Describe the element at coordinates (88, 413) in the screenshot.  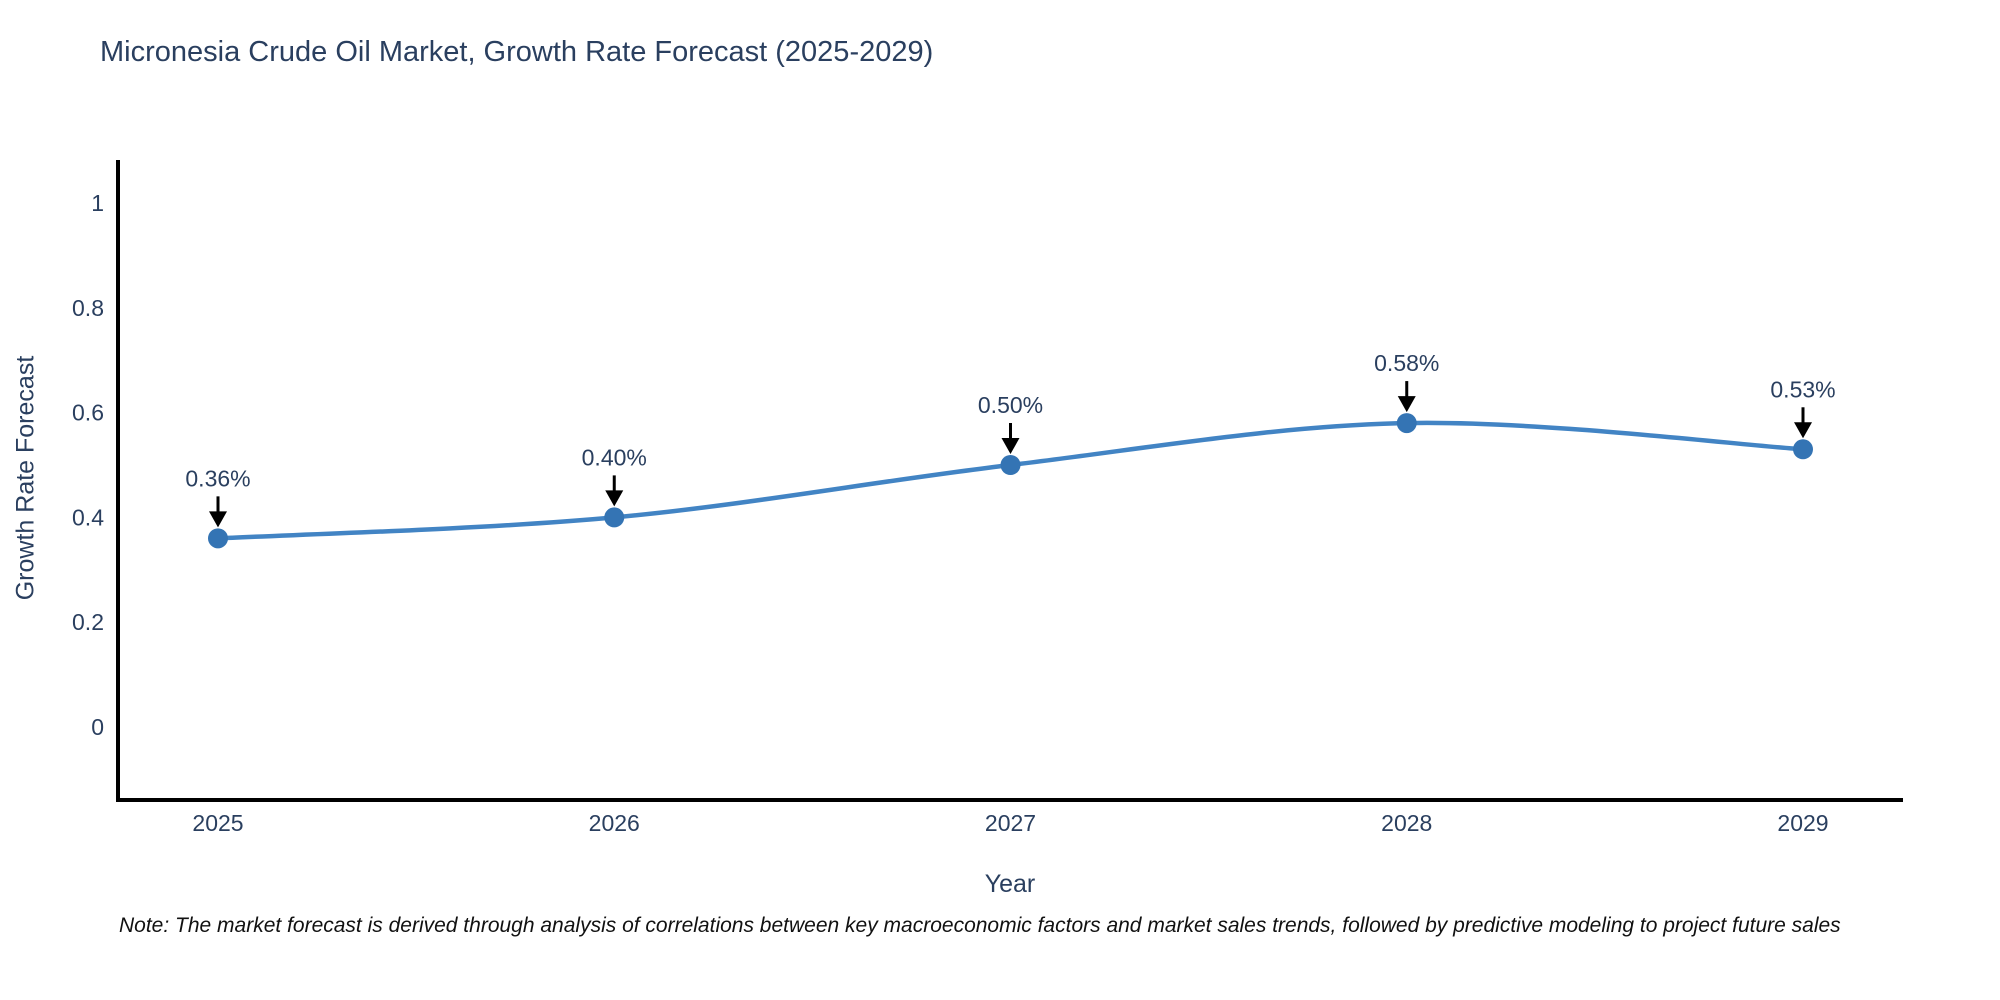
I see `y-tick-label: 0.6` at that location.